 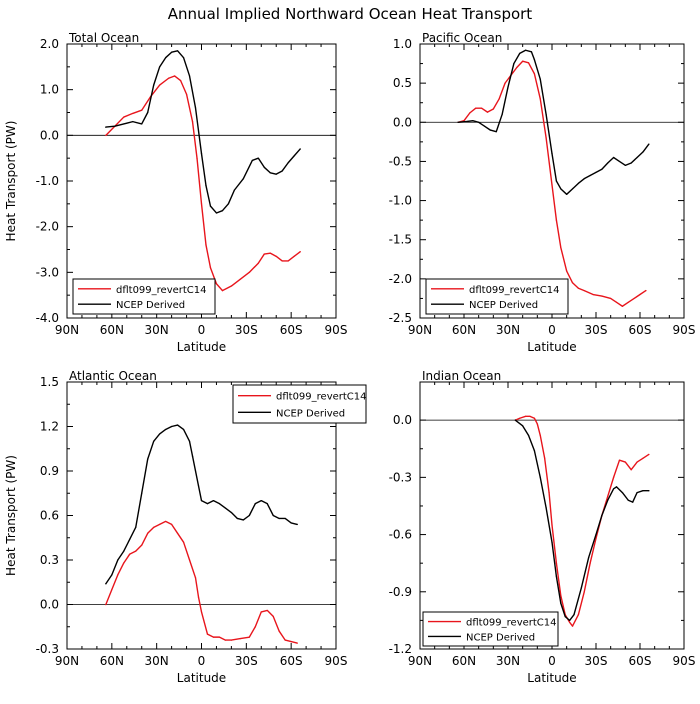 What do you see at coordinates (49, 90) in the screenshot?
I see `total-ytick-label: 1.0` at bounding box center [49, 90].